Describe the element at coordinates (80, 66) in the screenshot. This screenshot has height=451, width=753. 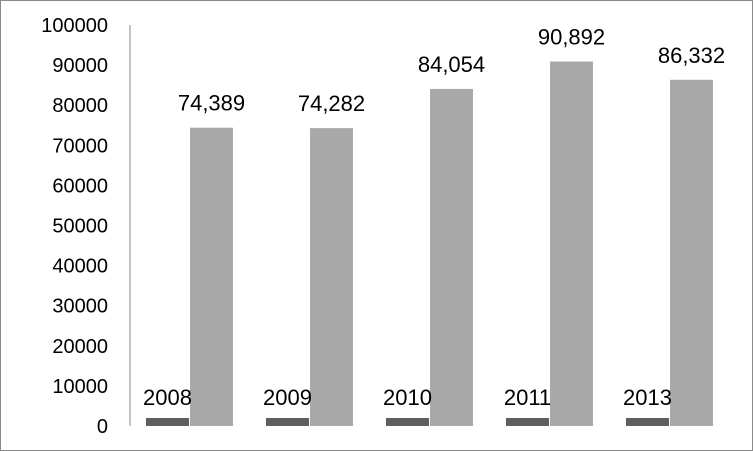
I see `y-tick-label: 90000` at that location.